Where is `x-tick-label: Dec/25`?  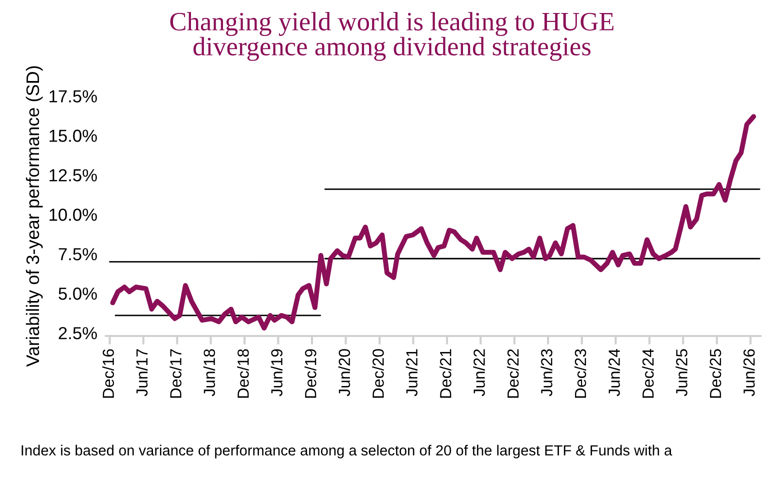
x-tick-label: Dec/25 is located at coordinates (715, 373).